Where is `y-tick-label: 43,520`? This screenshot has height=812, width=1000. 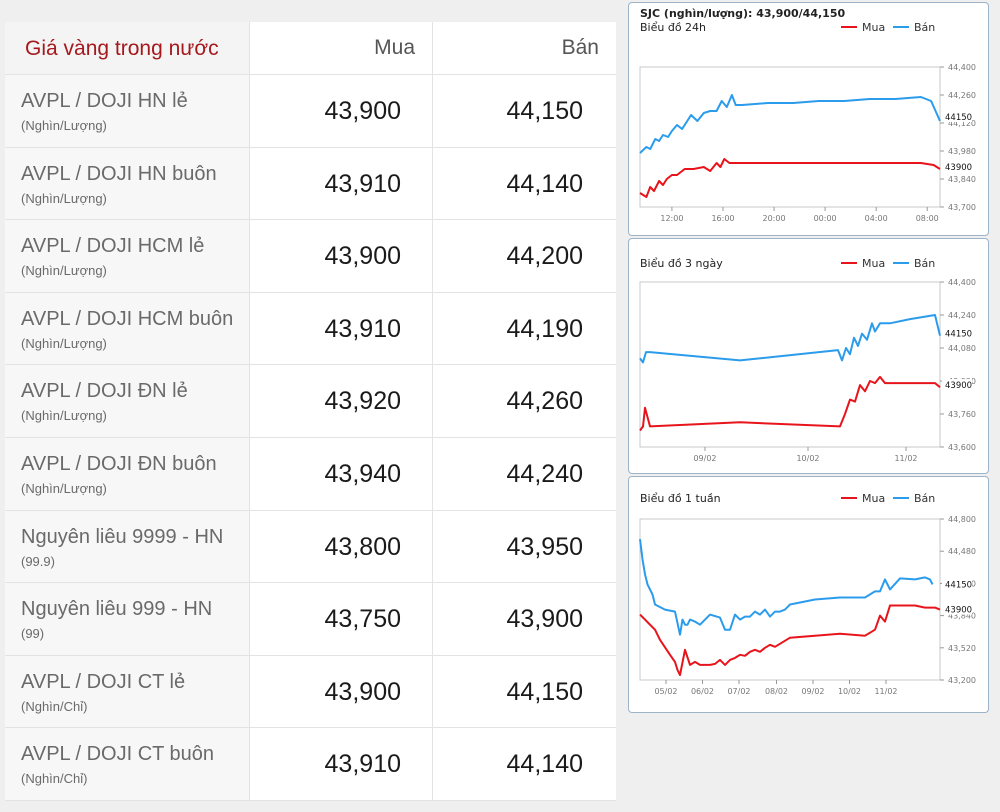 y-tick-label: 43,520 is located at coordinates (962, 648).